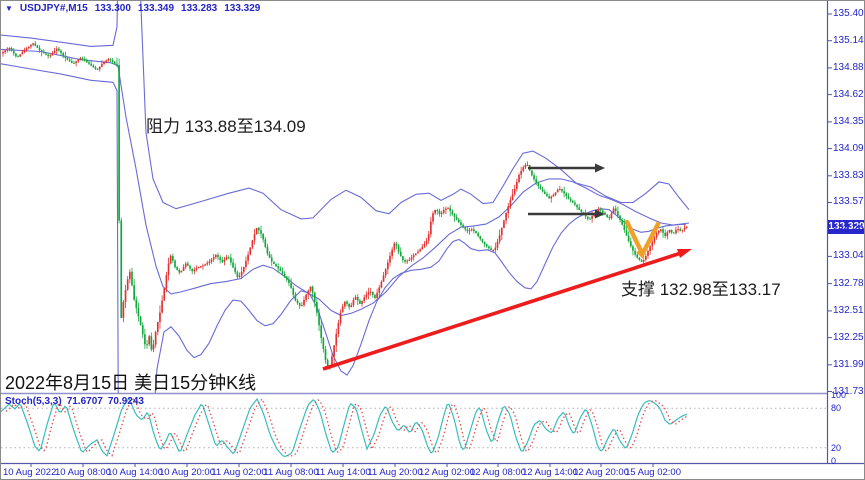  What do you see at coordinates (848, 201) in the screenshot?
I see `price-tick-label: 133.570` at bounding box center [848, 201].